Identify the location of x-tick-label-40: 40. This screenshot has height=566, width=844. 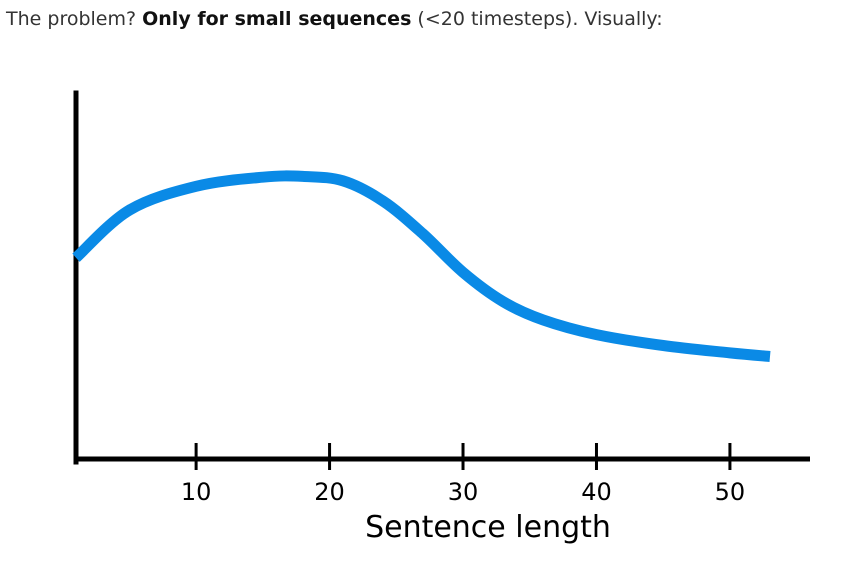
(596, 492).